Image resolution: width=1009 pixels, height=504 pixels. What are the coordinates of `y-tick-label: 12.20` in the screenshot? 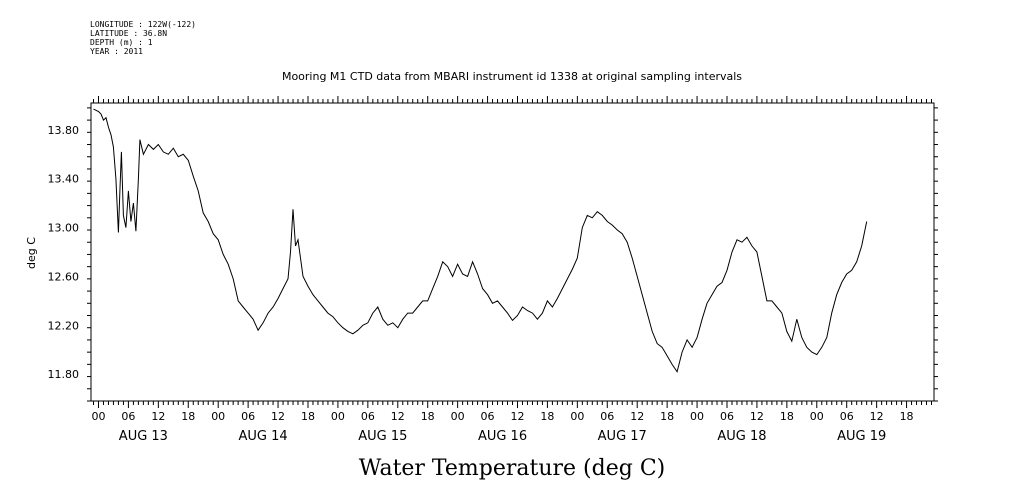 It's located at (64, 325).